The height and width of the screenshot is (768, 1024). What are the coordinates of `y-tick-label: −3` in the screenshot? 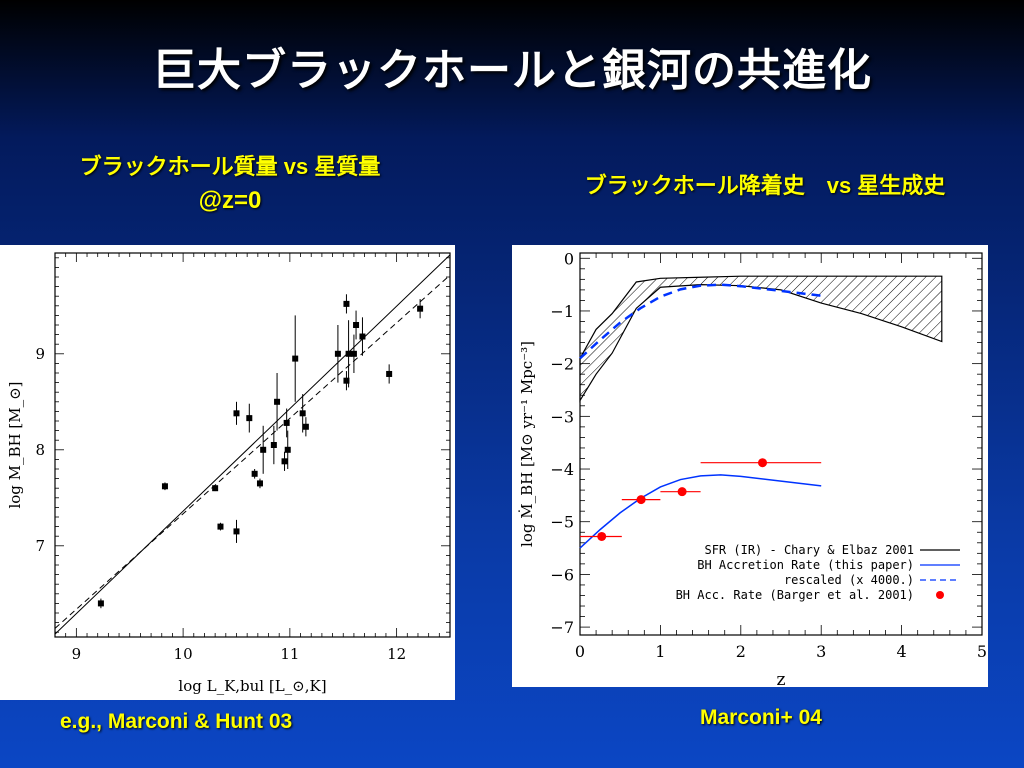 It's located at (562, 416).